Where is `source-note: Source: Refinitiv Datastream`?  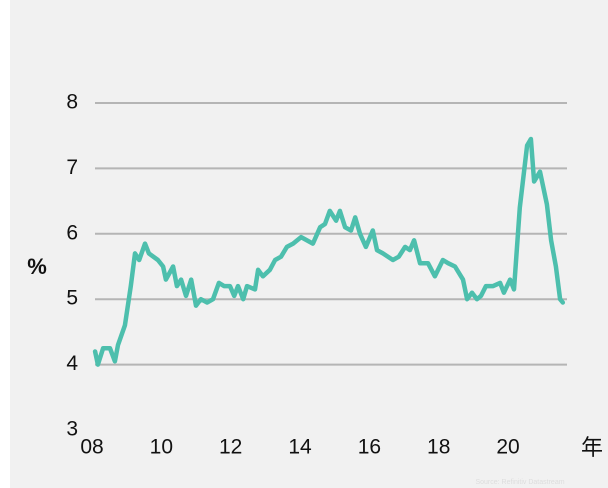
source-note: Source: Refinitiv Datastream is located at coordinates (519, 482).